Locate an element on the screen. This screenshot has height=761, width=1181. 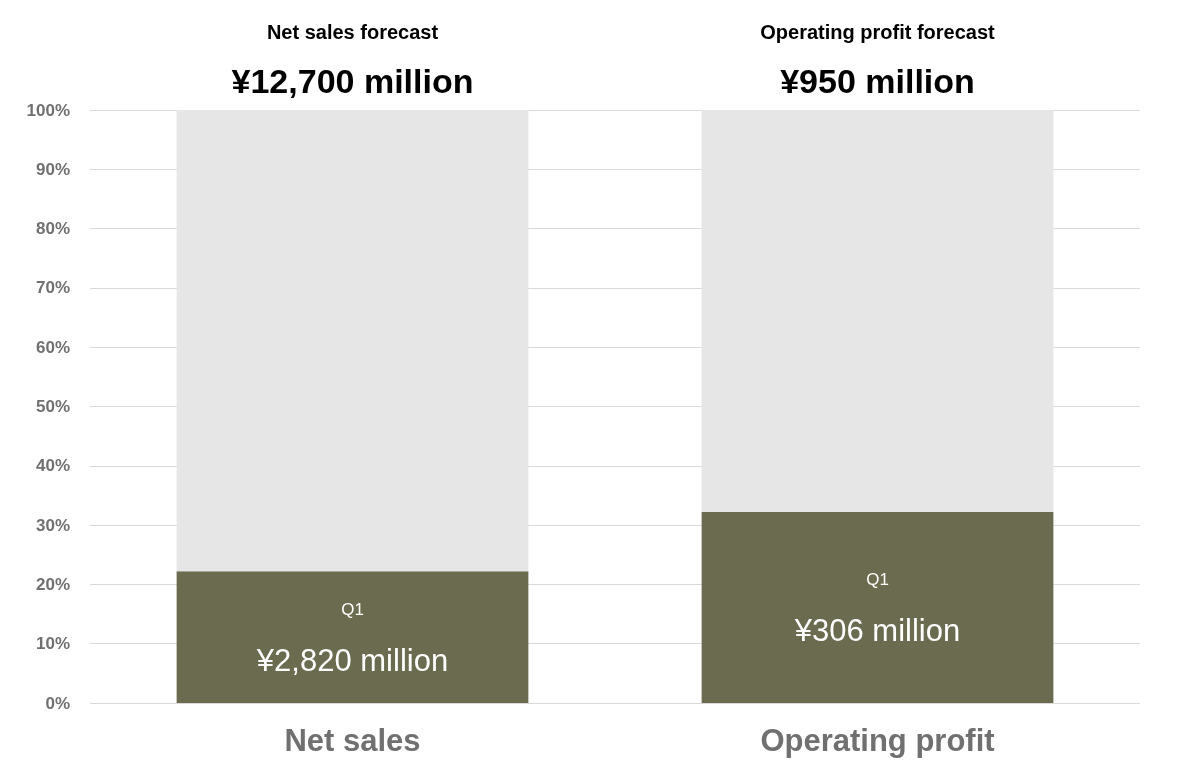
annotation: ¥950 million is located at coordinates (877, 81).